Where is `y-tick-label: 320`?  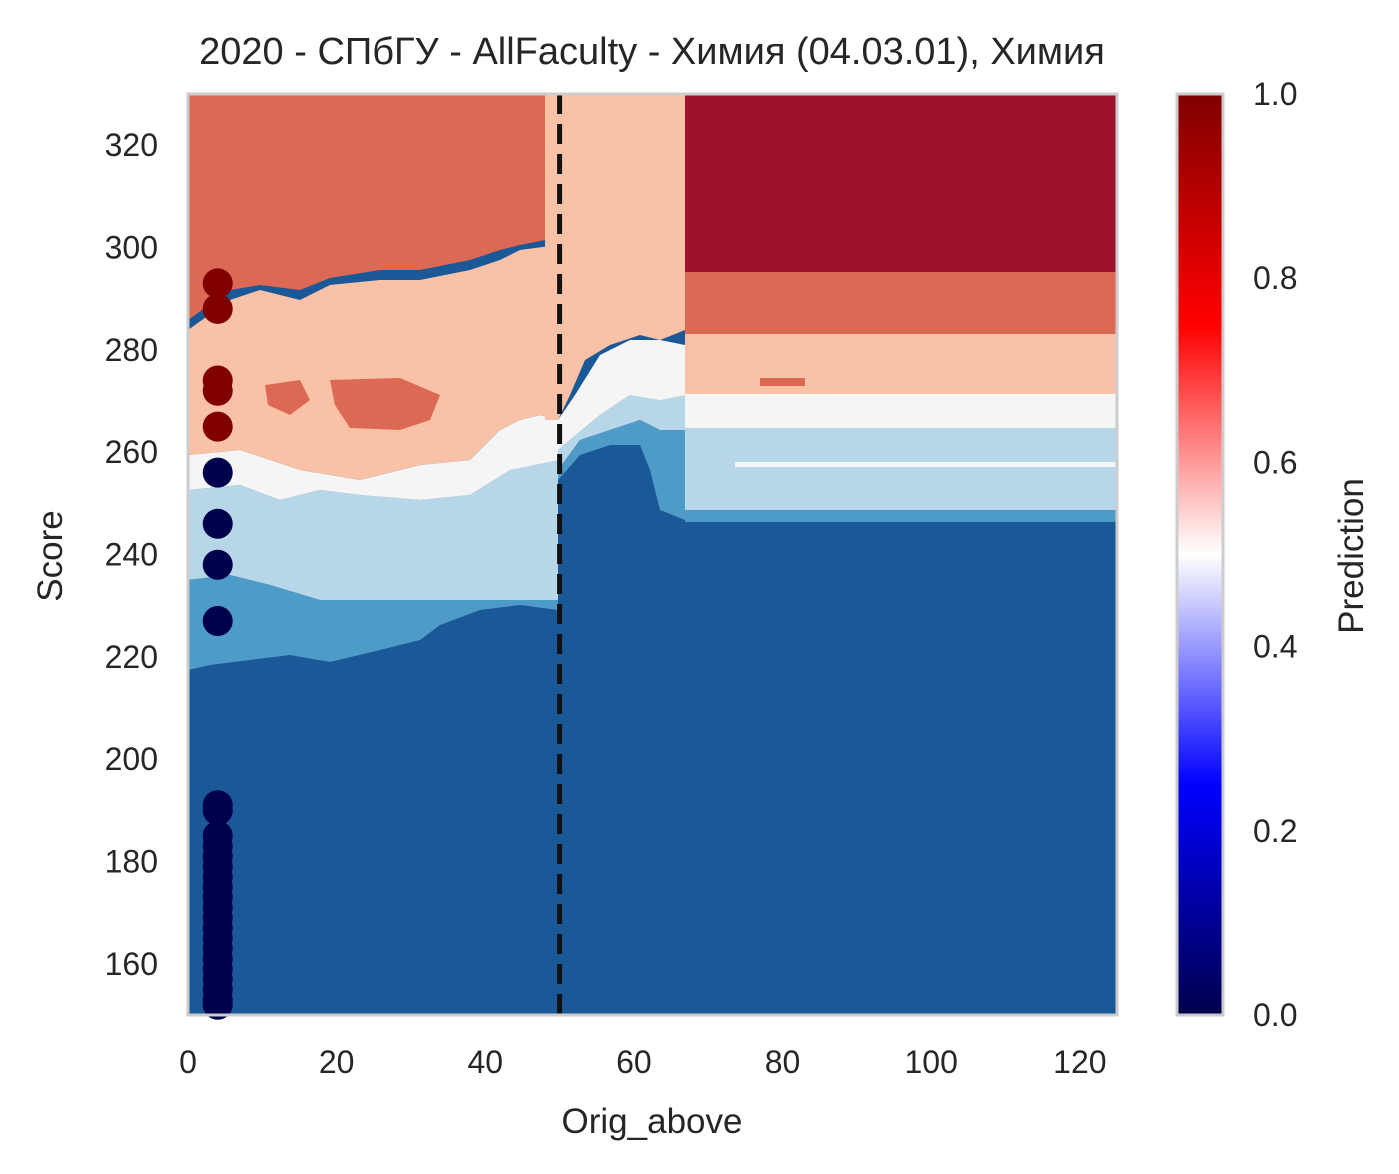 y-tick-label: 320 is located at coordinates (131, 145).